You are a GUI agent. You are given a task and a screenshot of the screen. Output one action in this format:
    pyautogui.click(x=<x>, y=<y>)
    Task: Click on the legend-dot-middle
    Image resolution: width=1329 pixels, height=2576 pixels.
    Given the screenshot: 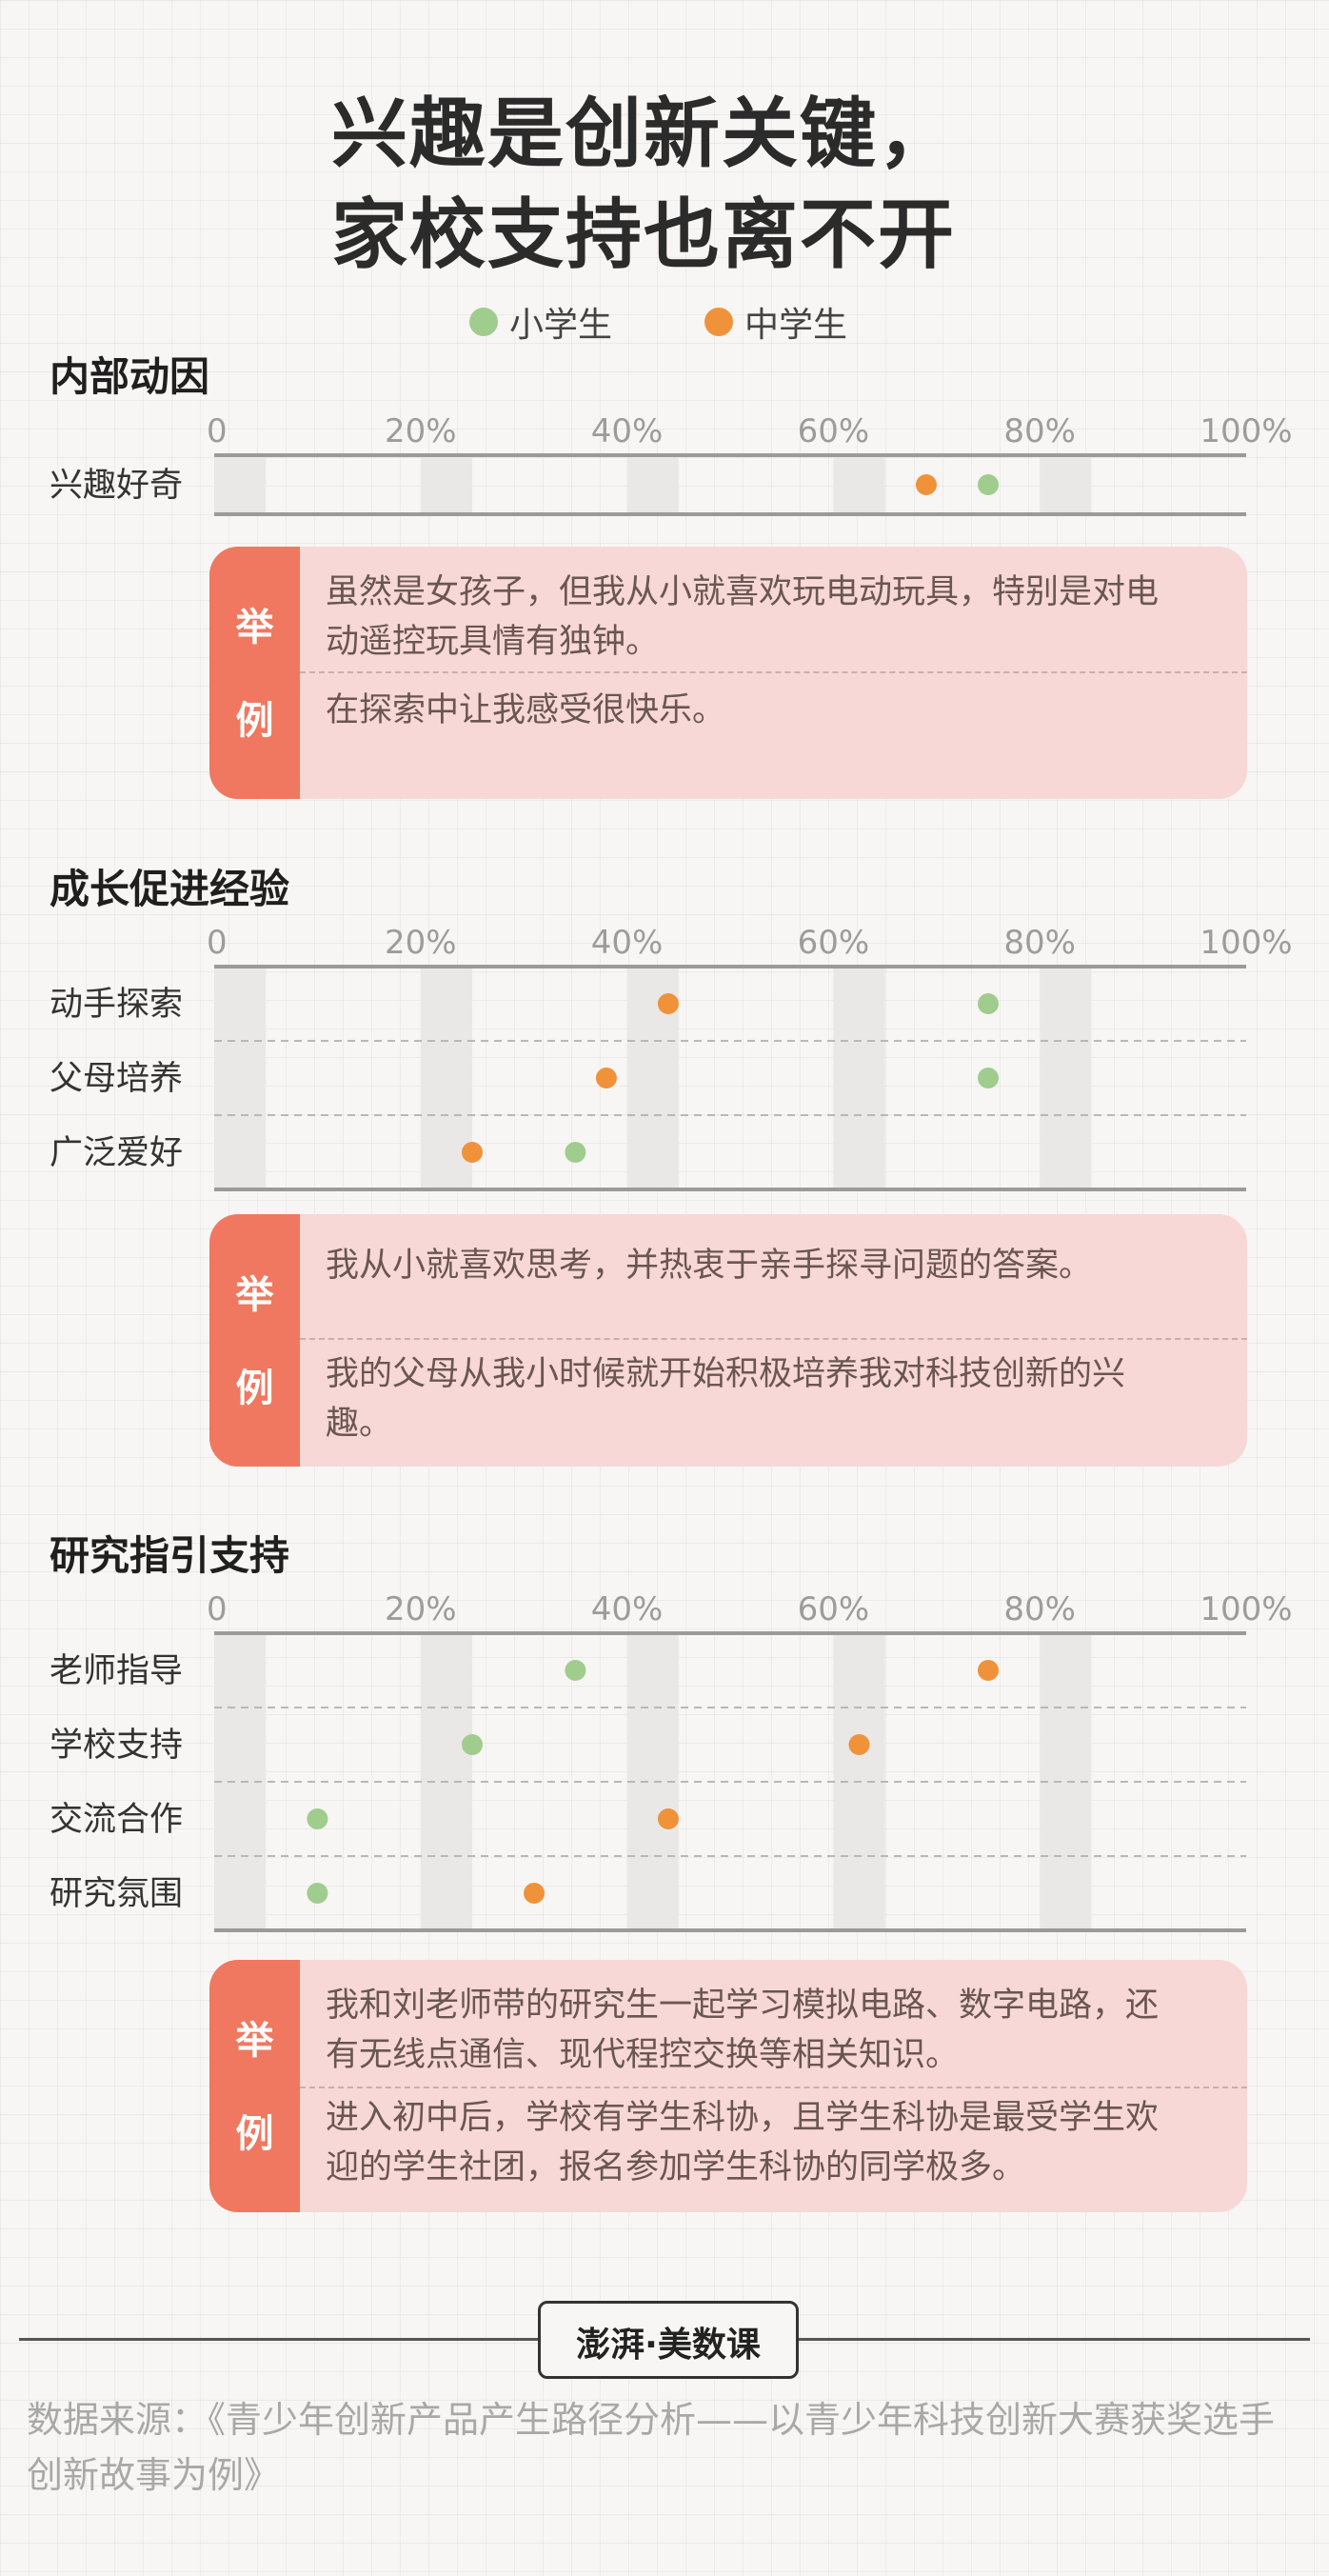 What is the action you would take?
    pyautogui.click(x=718, y=322)
    